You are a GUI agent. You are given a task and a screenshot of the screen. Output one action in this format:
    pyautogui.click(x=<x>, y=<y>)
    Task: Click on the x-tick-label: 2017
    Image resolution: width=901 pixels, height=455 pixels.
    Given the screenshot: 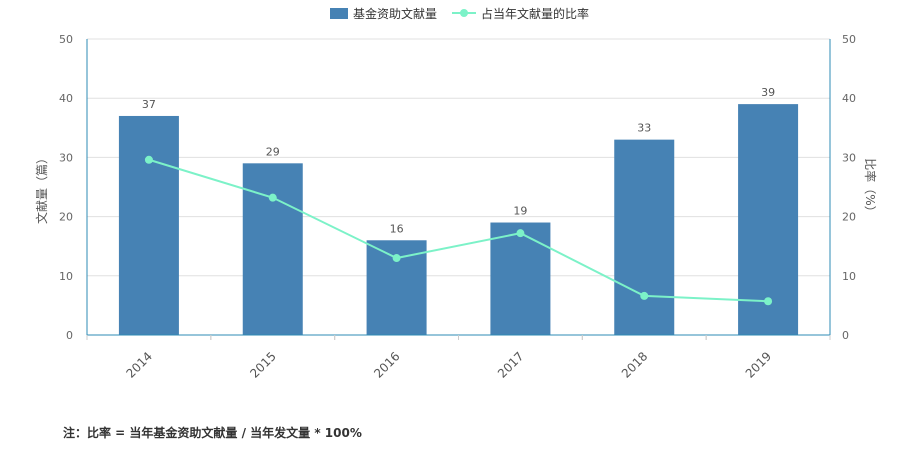 What is the action you would take?
    pyautogui.click(x=510, y=364)
    